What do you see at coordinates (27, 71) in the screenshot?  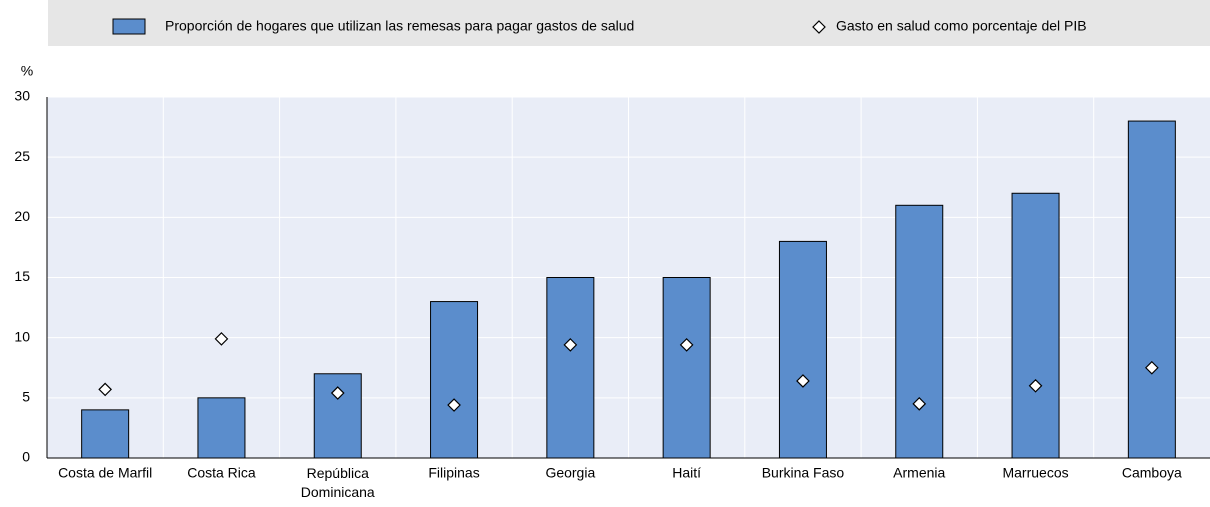 I see `y-axis-label: %` at bounding box center [27, 71].